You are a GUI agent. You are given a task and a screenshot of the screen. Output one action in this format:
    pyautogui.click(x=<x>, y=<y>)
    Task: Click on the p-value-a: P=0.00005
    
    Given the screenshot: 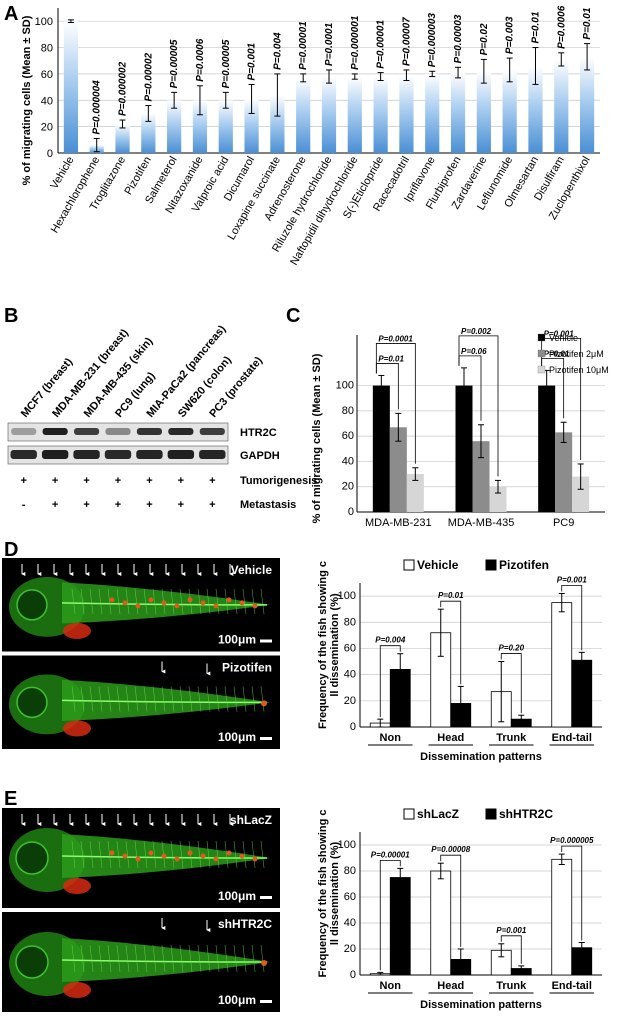 What is the action you would take?
    pyautogui.click(x=174, y=63)
    